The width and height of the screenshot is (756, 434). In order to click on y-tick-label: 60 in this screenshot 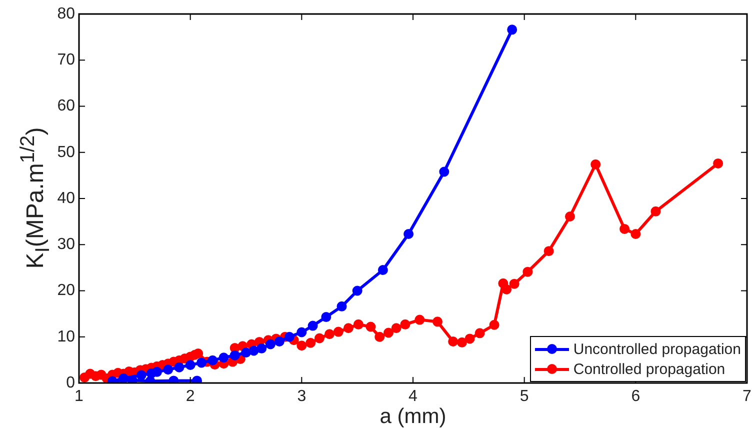, I will do `click(66, 106)`.